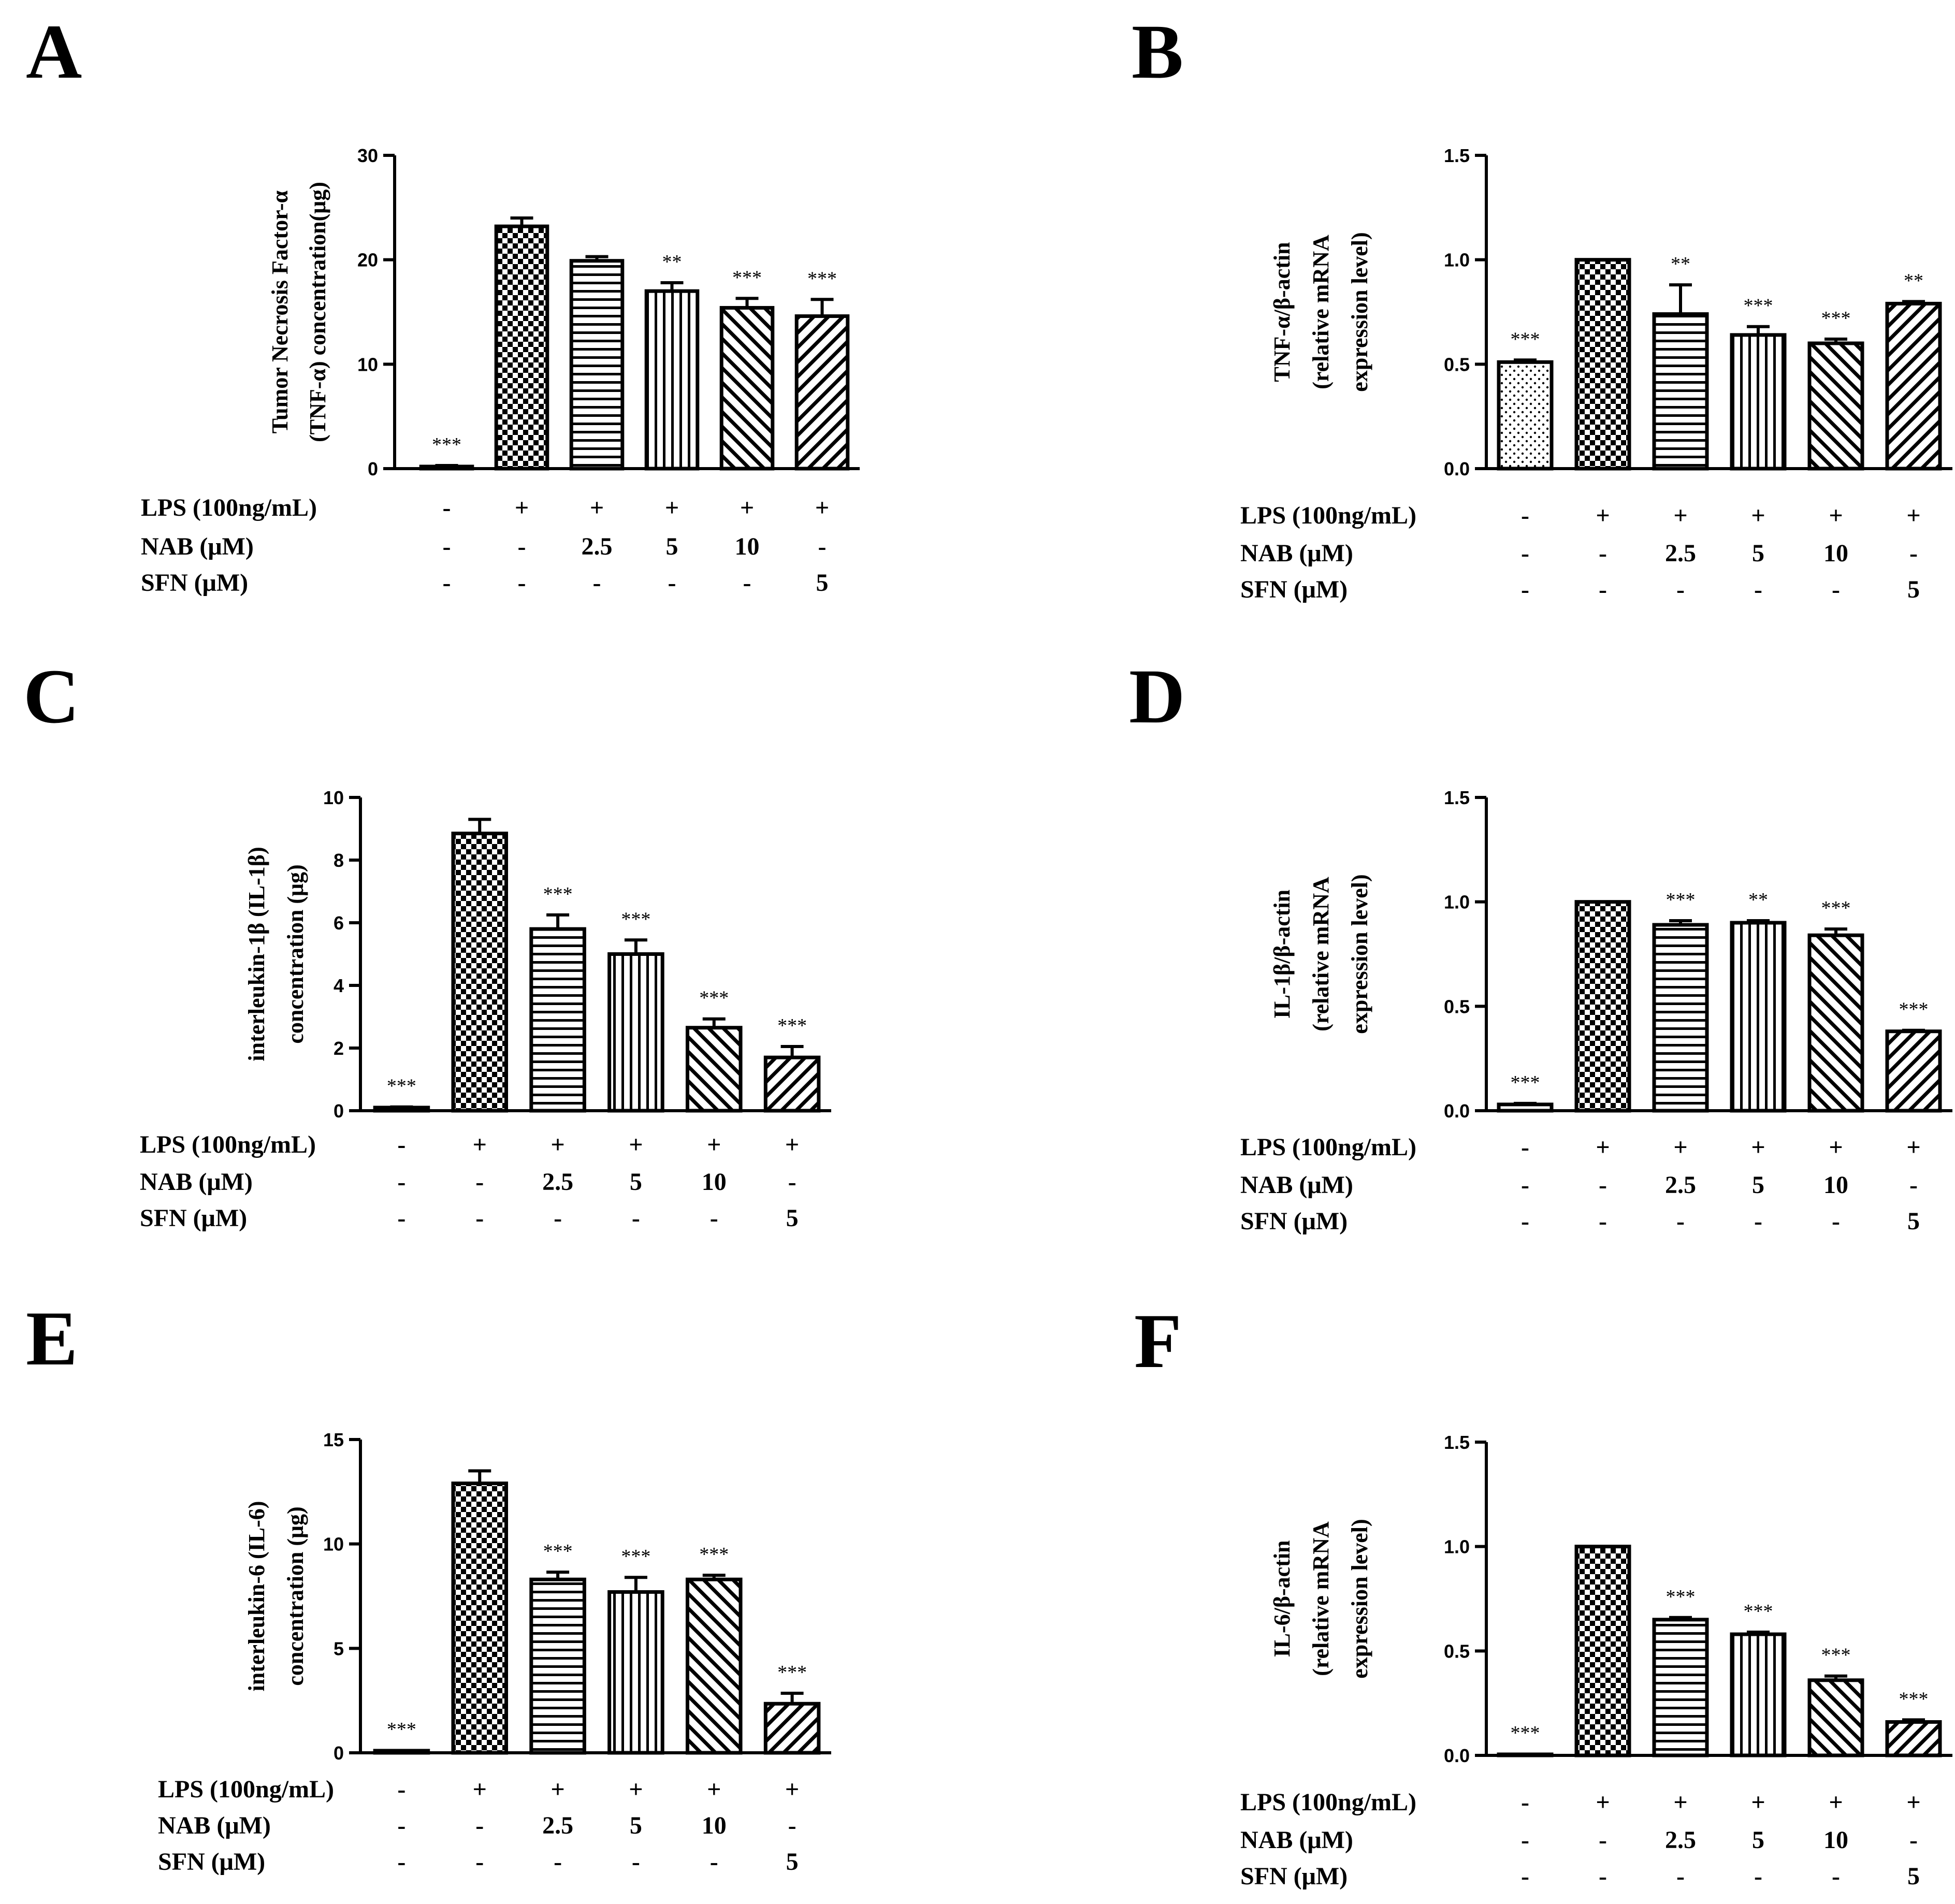 Image resolution: width=1955 pixels, height=1904 pixels. Describe the element at coordinates (1282, 1598) in the screenshot. I see `y-axis-label: IL-6/β-actin` at that location.